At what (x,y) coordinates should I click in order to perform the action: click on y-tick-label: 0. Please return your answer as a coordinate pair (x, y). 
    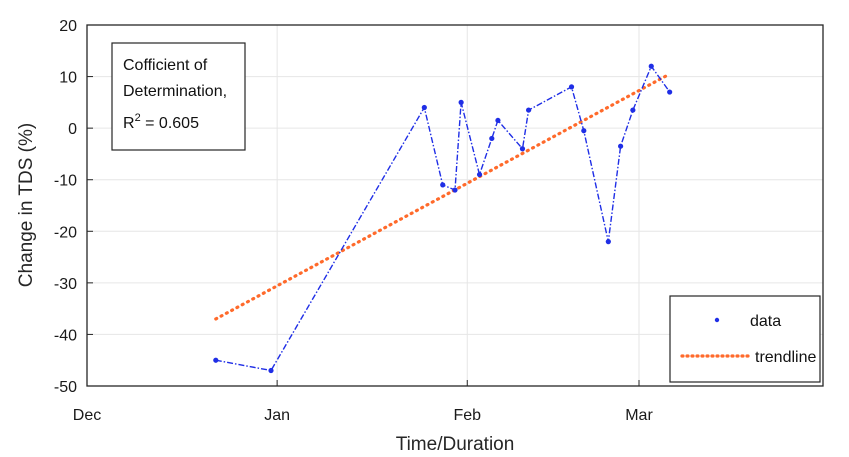
    Looking at the image, I should click on (72, 129).